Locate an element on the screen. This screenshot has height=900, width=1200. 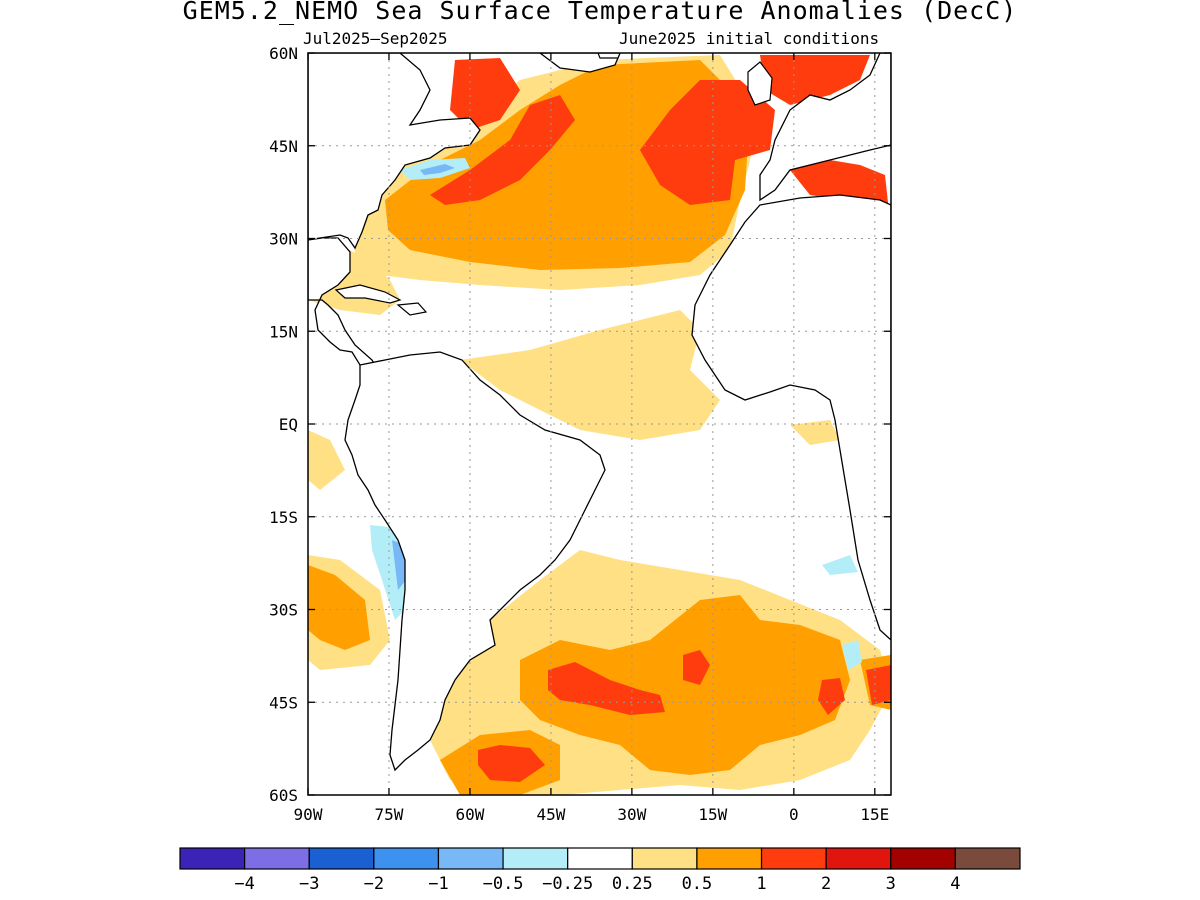
lon-tick-label: 0 is located at coordinates (794, 814).